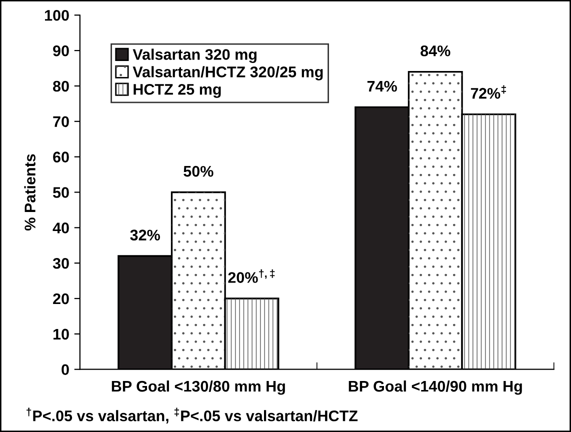 The width and height of the screenshot is (571, 432). What do you see at coordinates (227, 73) in the screenshot?
I see `legend-label: Valsartan/HCTZ 320/25 mg` at bounding box center [227, 73].